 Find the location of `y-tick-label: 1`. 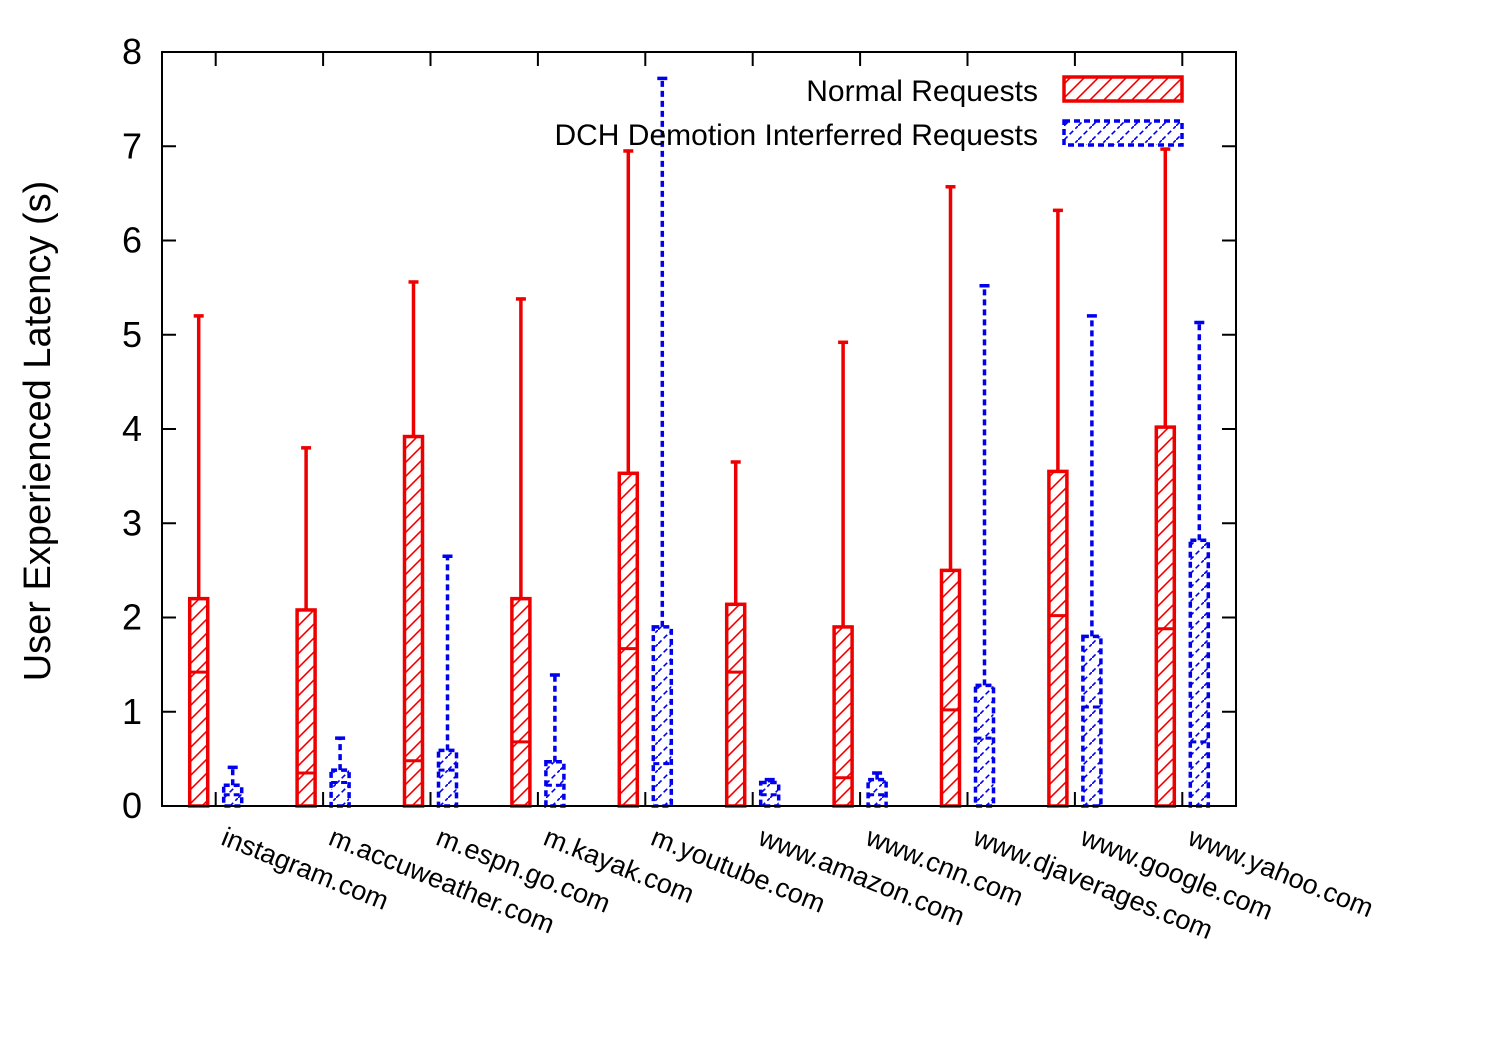

y-tick-label: 1 is located at coordinates (132, 711).